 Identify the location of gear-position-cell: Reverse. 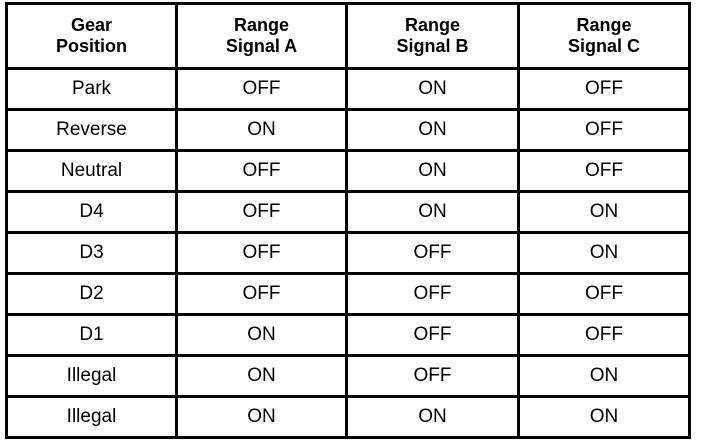
(91, 130).